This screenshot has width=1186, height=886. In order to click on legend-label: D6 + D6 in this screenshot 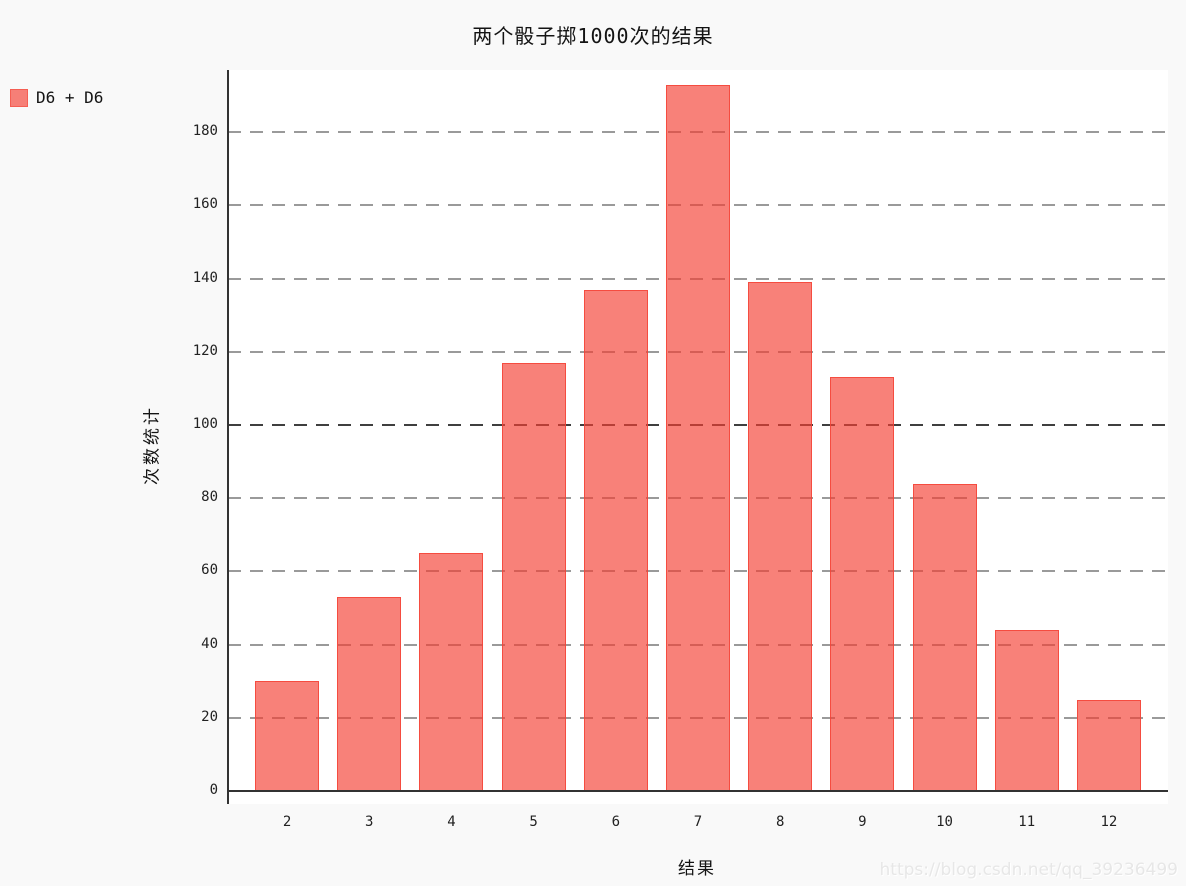, I will do `click(70, 97)`.